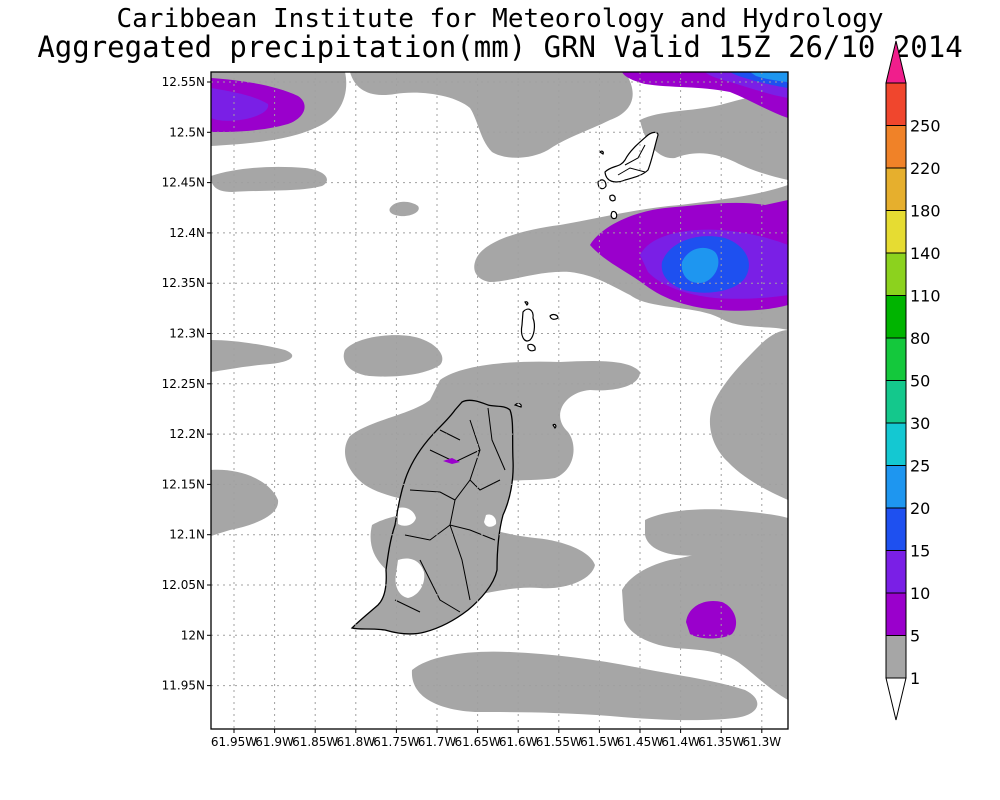 The height and width of the screenshot is (800, 1000). I want to click on carriacou, so click(631, 157).